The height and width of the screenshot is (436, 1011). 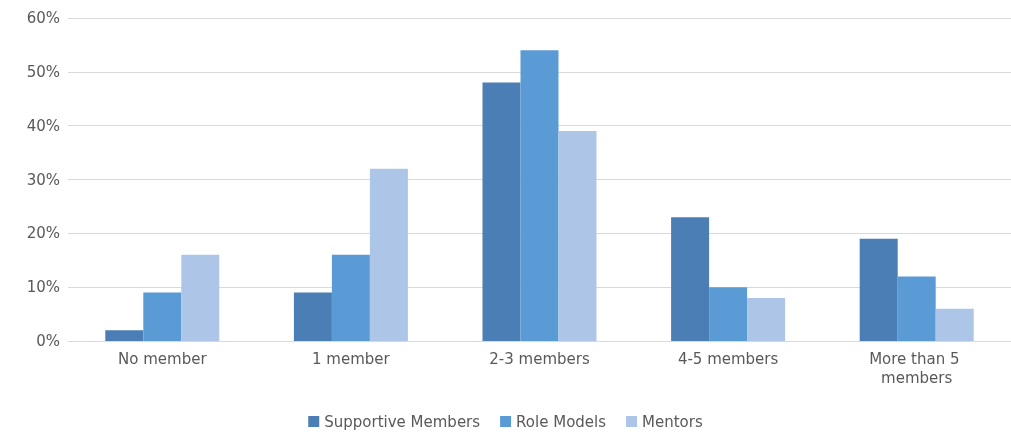 I want to click on y-tick-label: 60%, so click(x=43, y=18).